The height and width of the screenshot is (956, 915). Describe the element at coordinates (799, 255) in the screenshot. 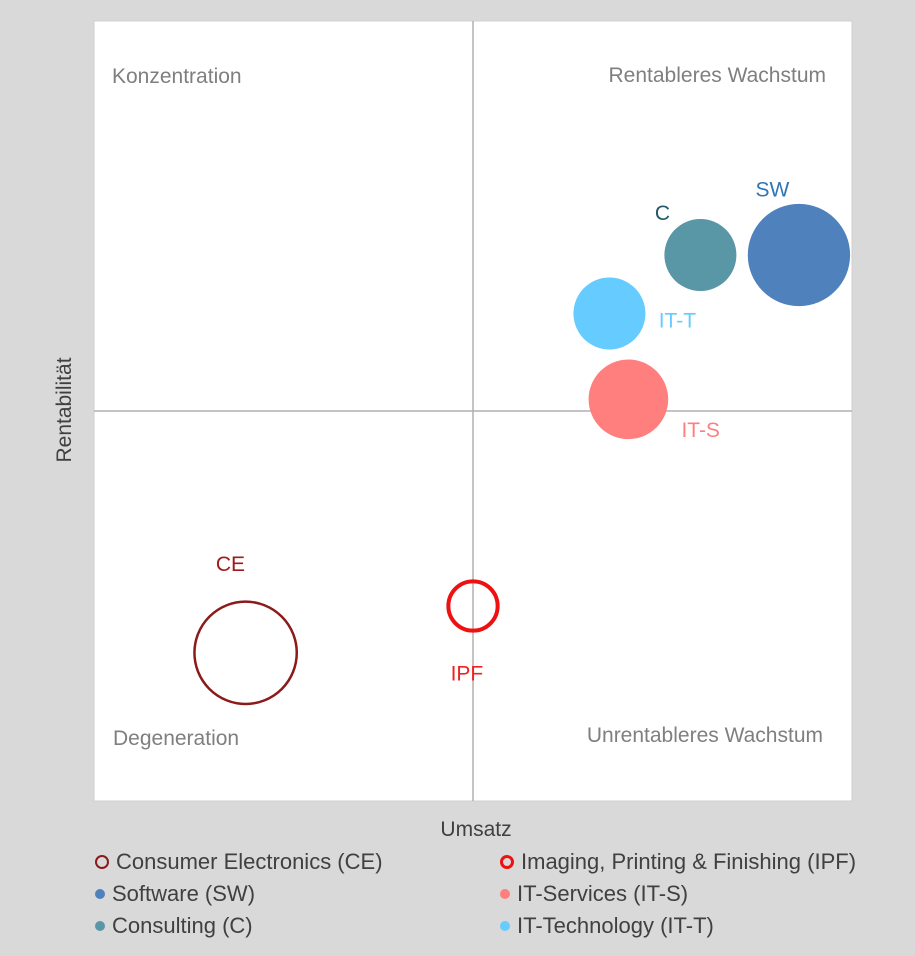

I see `bubble-sw` at that location.